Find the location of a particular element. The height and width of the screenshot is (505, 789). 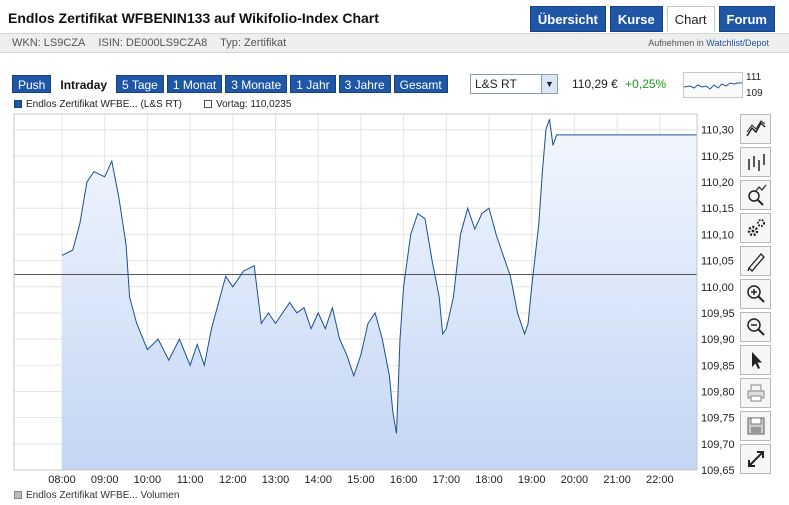

period-gesamt-button: Gesamt is located at coordinates (420, 84).